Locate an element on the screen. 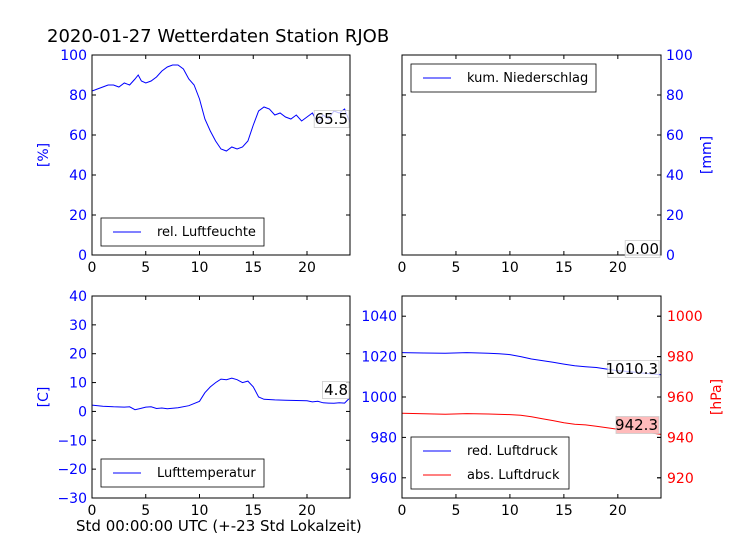 The height and width of the screenshot is (552, 736). current-value-temperature-box is located at coordinates (335, 390).